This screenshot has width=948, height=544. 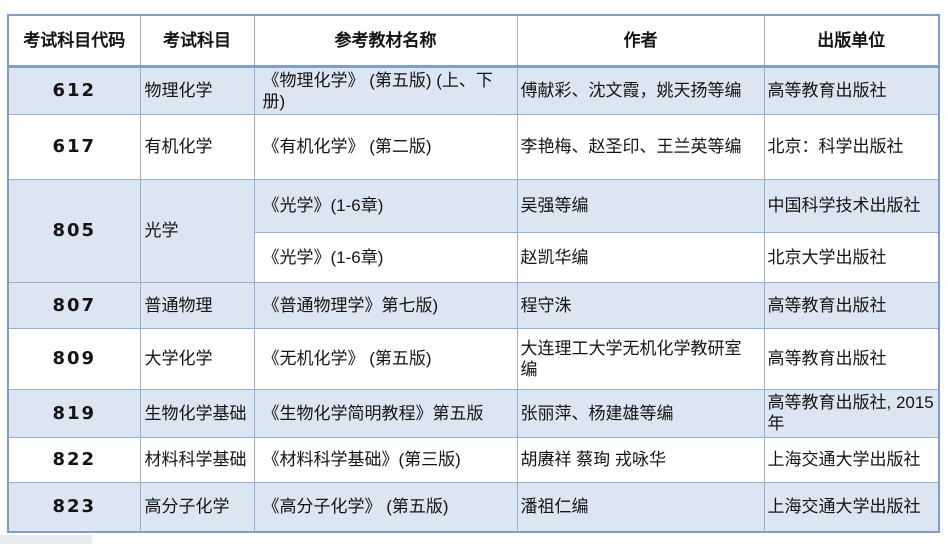 I want to click on header-cell-subject: 考试科目, so click(x=197, y=41).